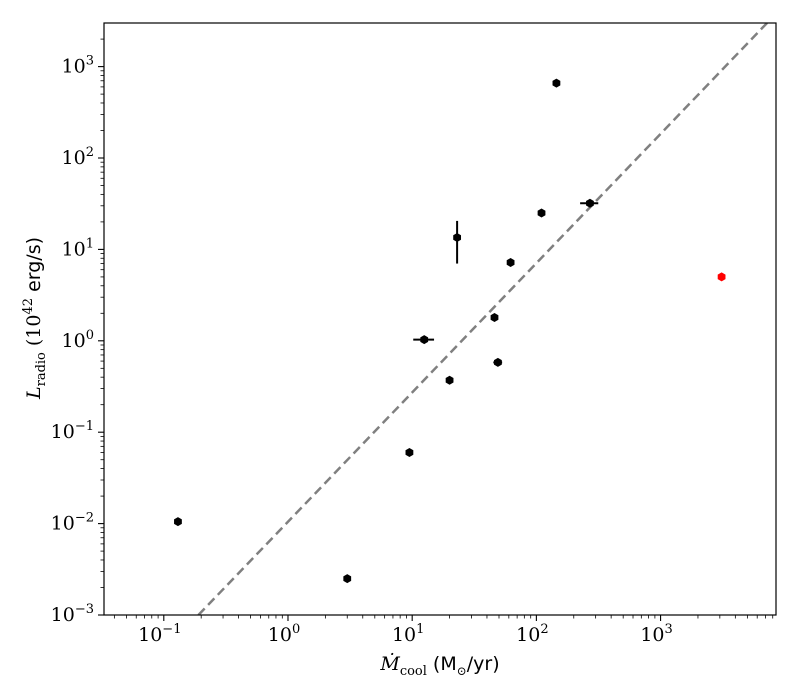  Describe the element at coordinates (439, 665) in the screenshot. I see `x-axis-title: Ṁcool (M⊙/yr)` at that location.